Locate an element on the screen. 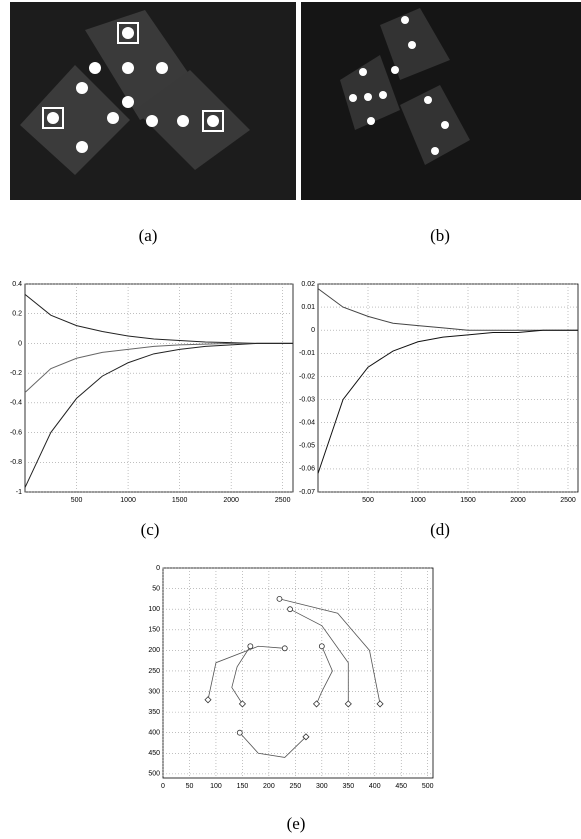 The image size is (581, 839). y-tick-label: 0.2 is located at coordinates (17, 314).